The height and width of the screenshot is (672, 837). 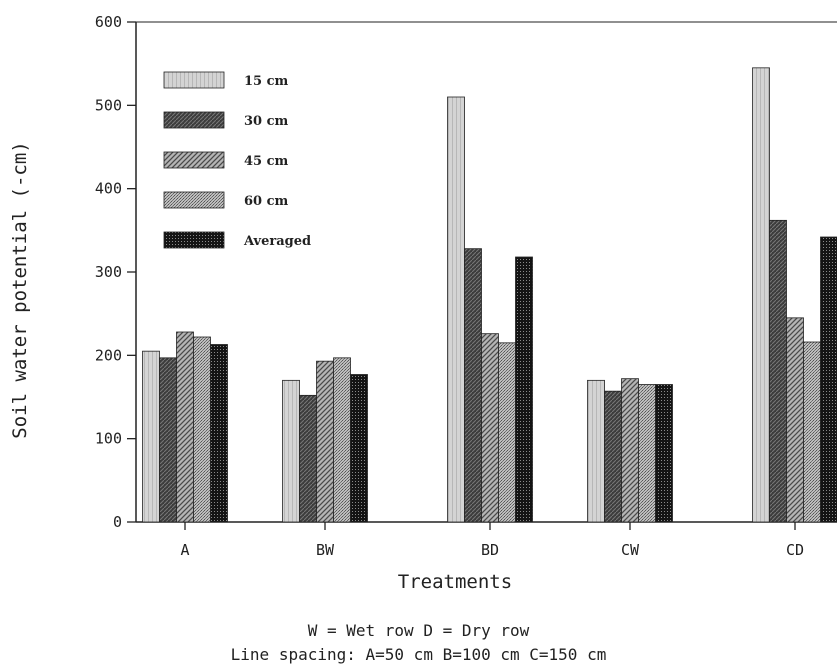 I want to click on legend-label: Averaged, so click(x=277, y=241).